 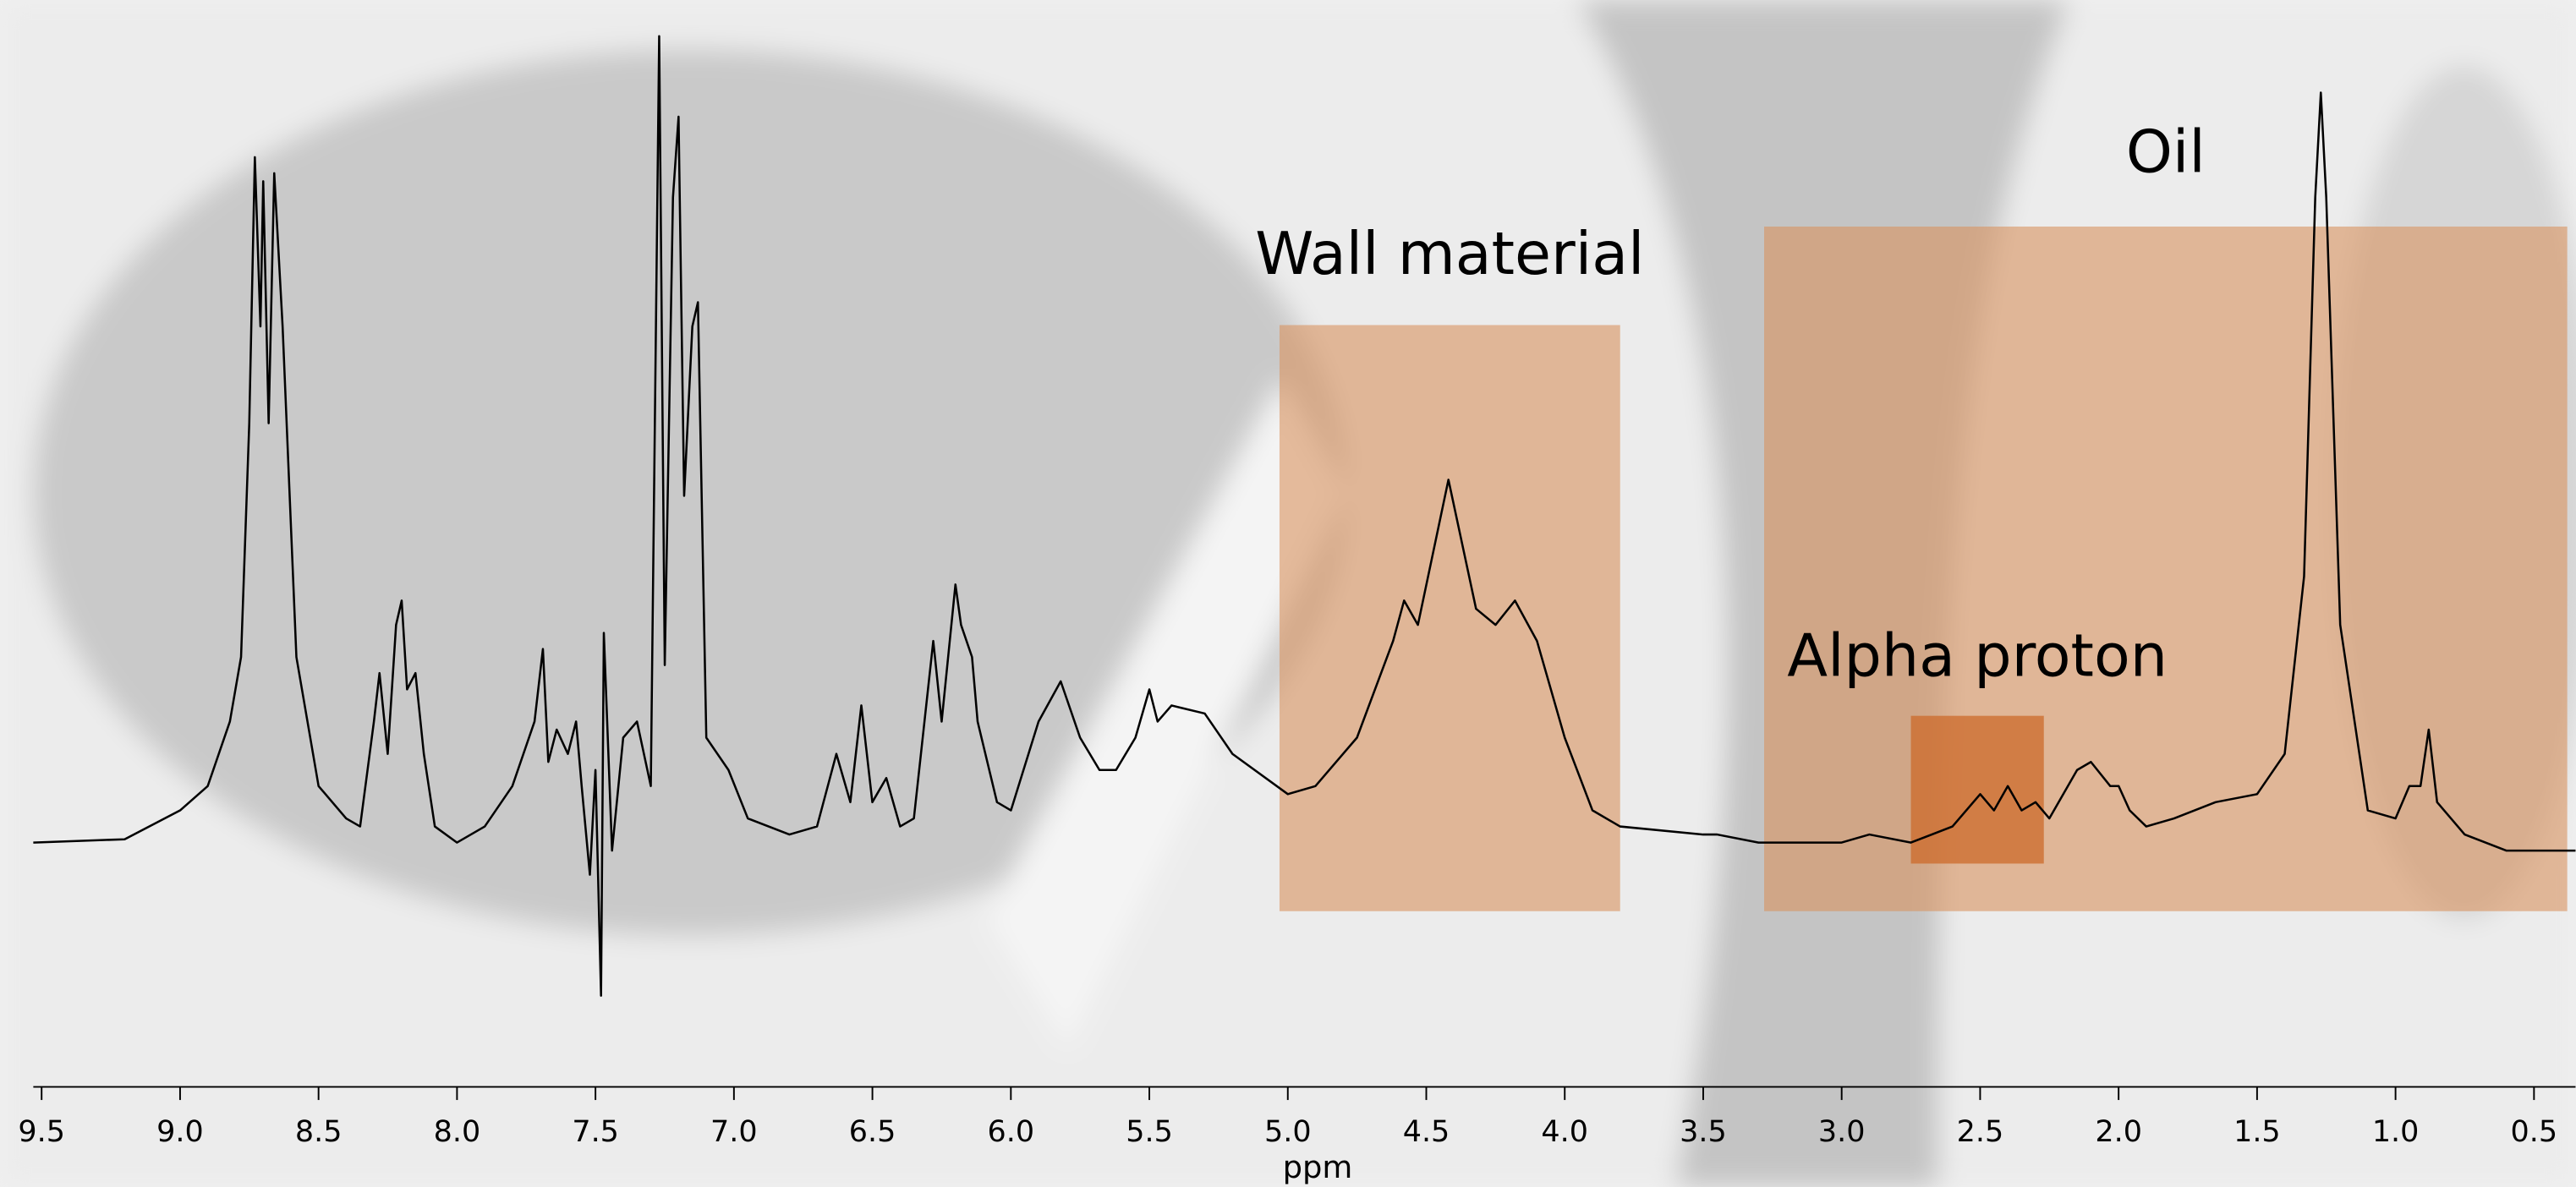 What do you see at coordinates (1980, 1132) in the screenshot?
I see `x-tick-label: 2.5` at bounding box center [1980, 1132].